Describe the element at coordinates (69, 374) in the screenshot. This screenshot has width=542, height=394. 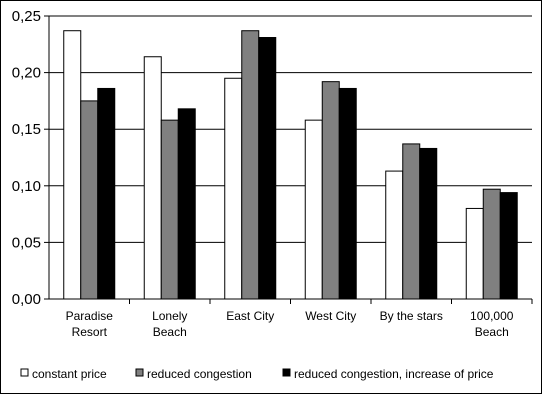
I see `legend-label: constant price` at that location.